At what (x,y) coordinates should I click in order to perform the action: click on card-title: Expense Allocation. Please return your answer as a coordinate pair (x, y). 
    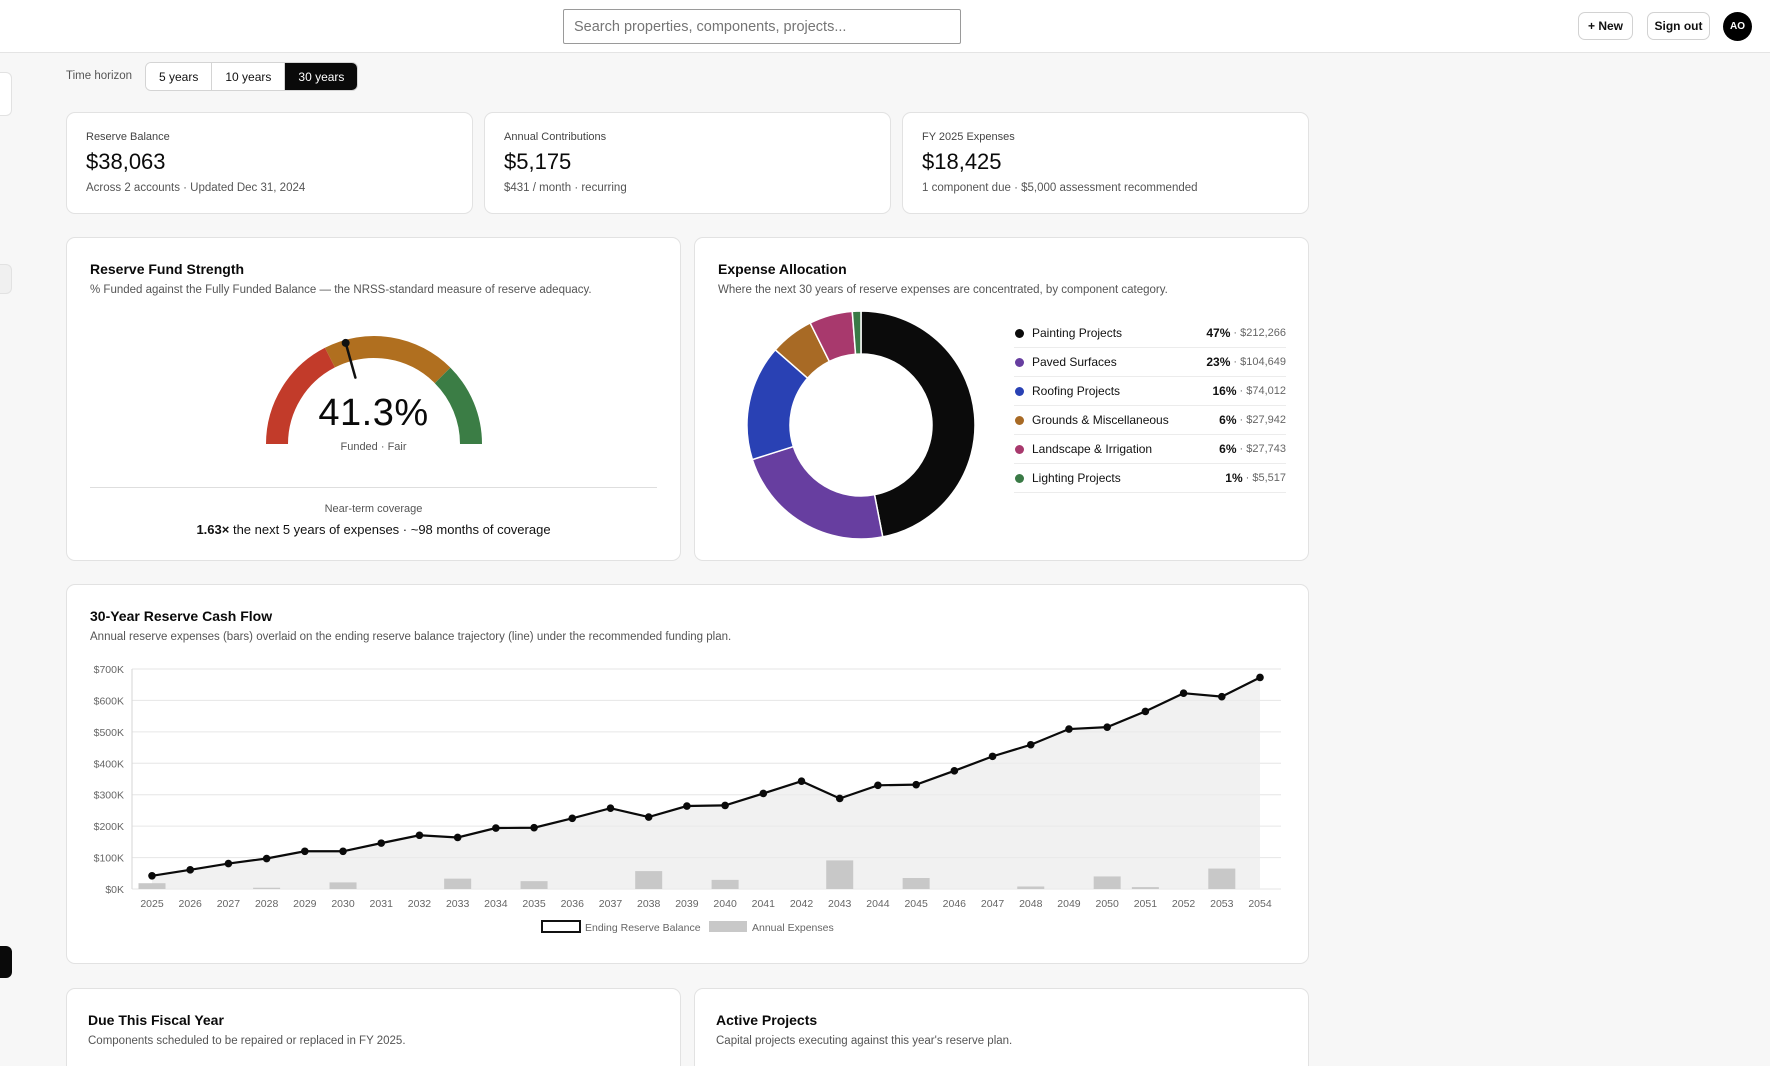
    Looking at the image, I should click on (782, 269).